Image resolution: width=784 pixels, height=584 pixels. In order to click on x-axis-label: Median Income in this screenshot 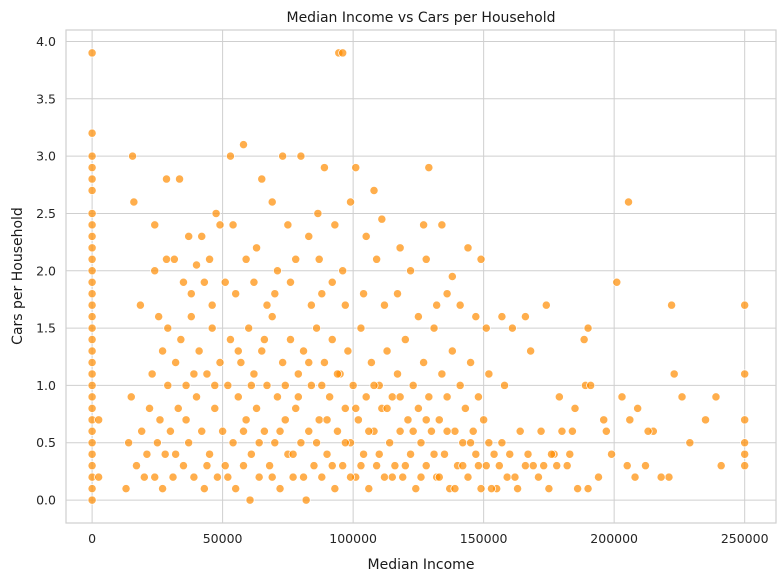, I will do `click(421, 565)`.